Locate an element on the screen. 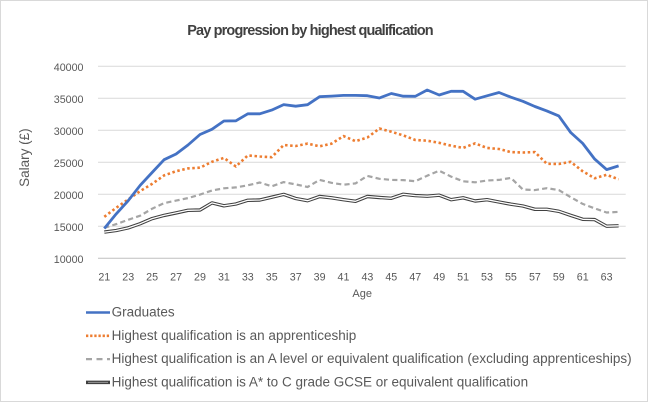  svg-text: 63 is located at coordinates (607, 277).